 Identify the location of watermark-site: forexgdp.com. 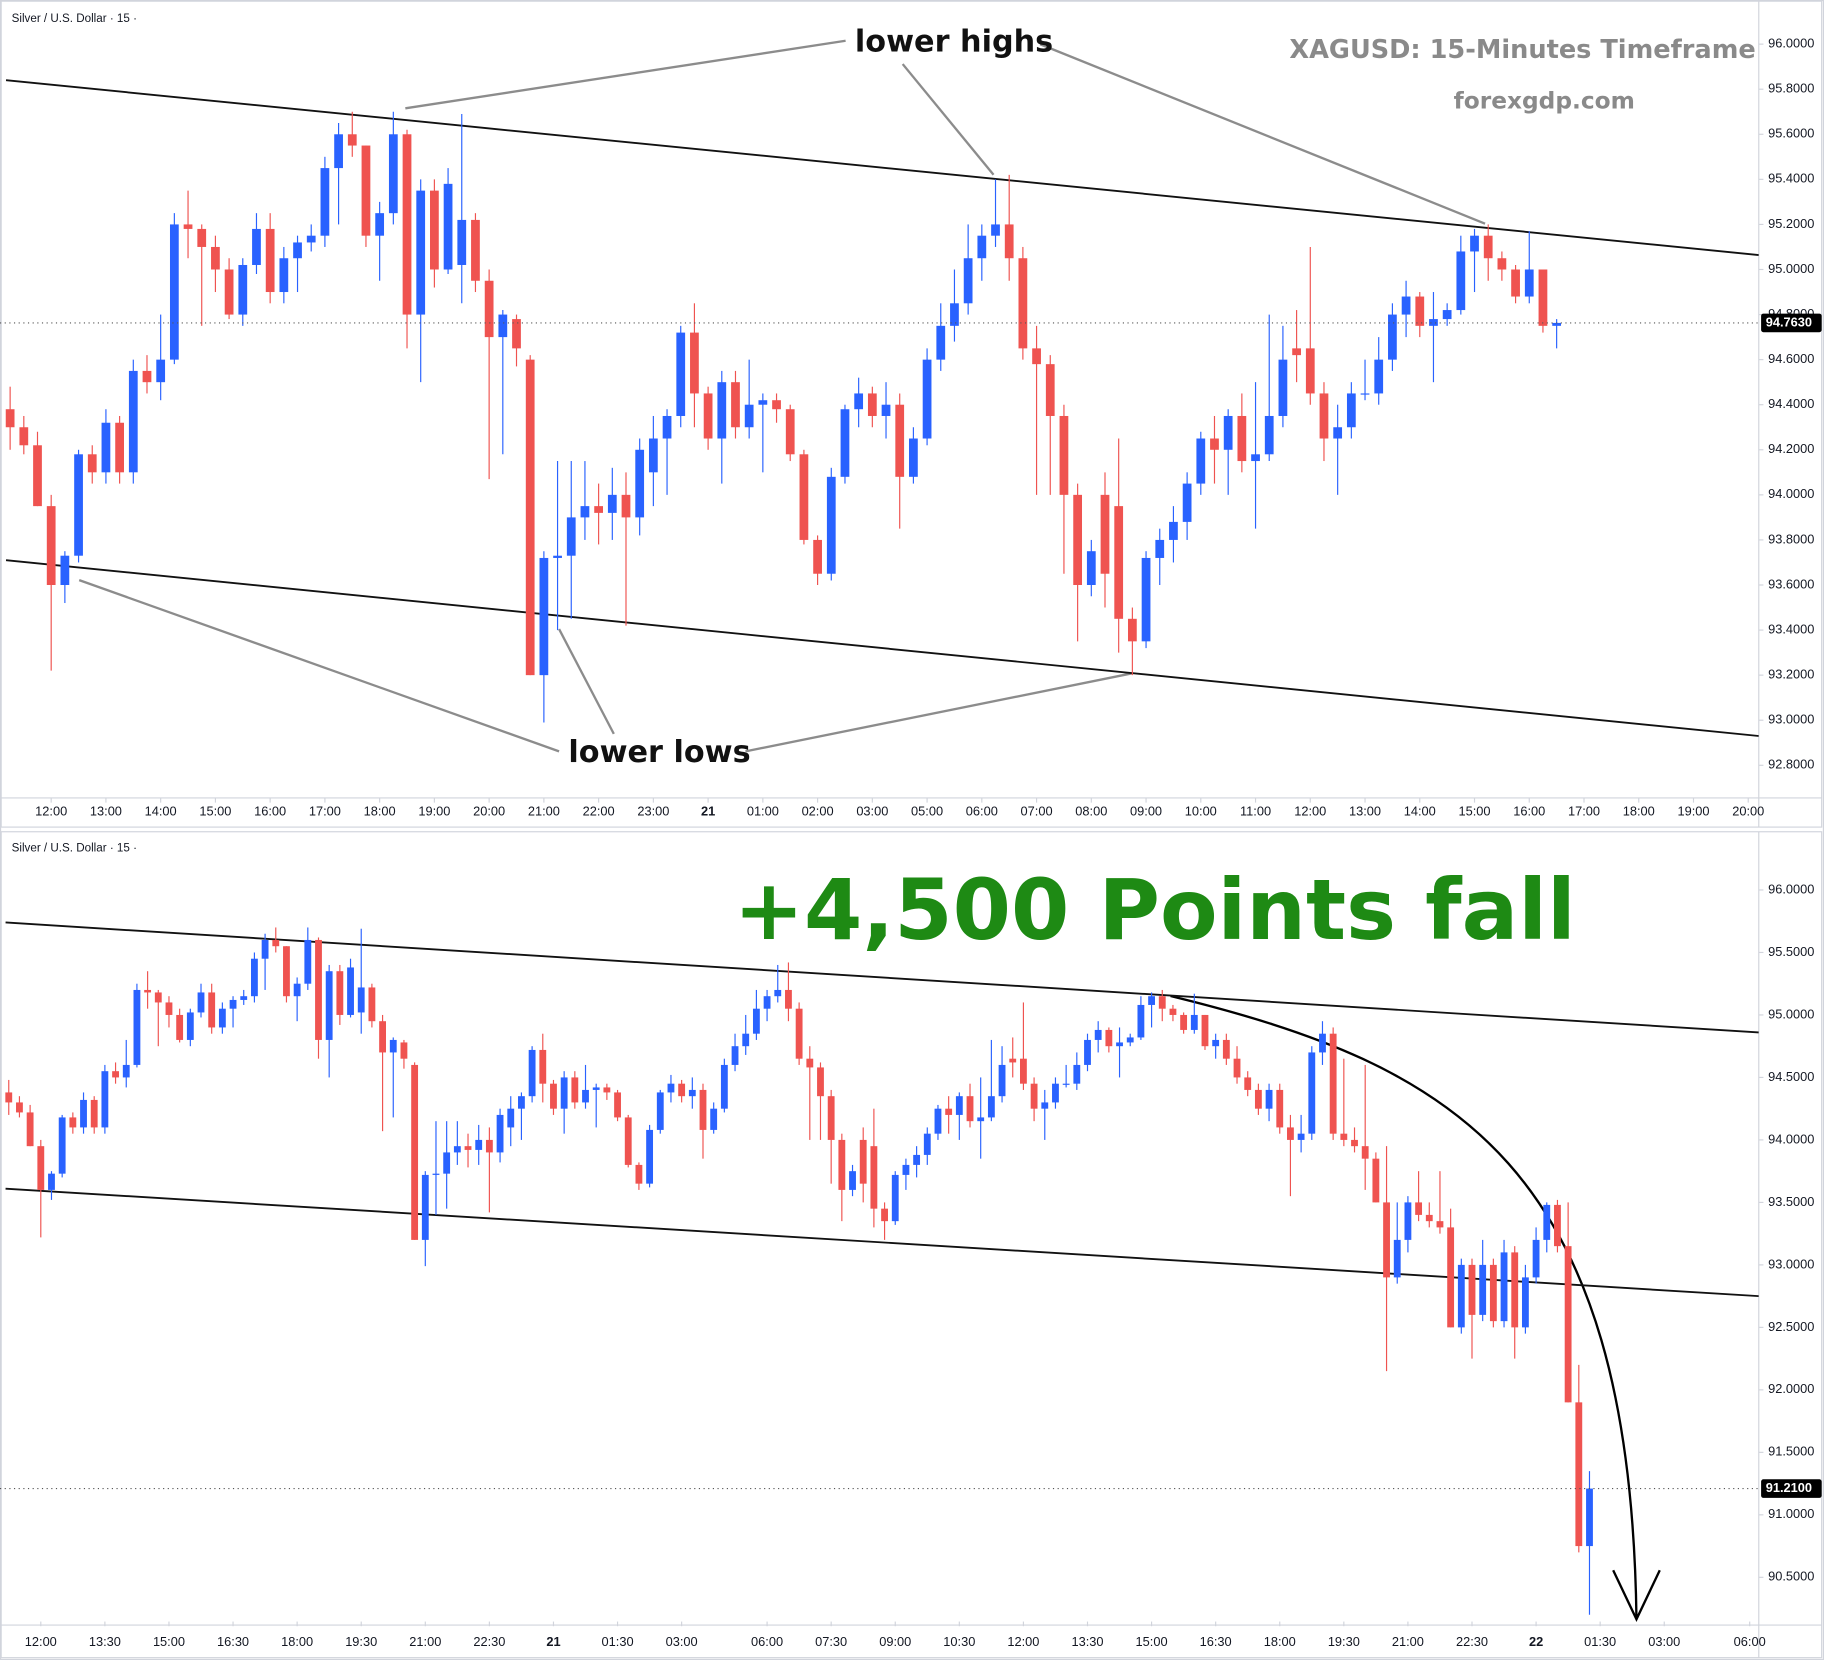
(1544, 100).